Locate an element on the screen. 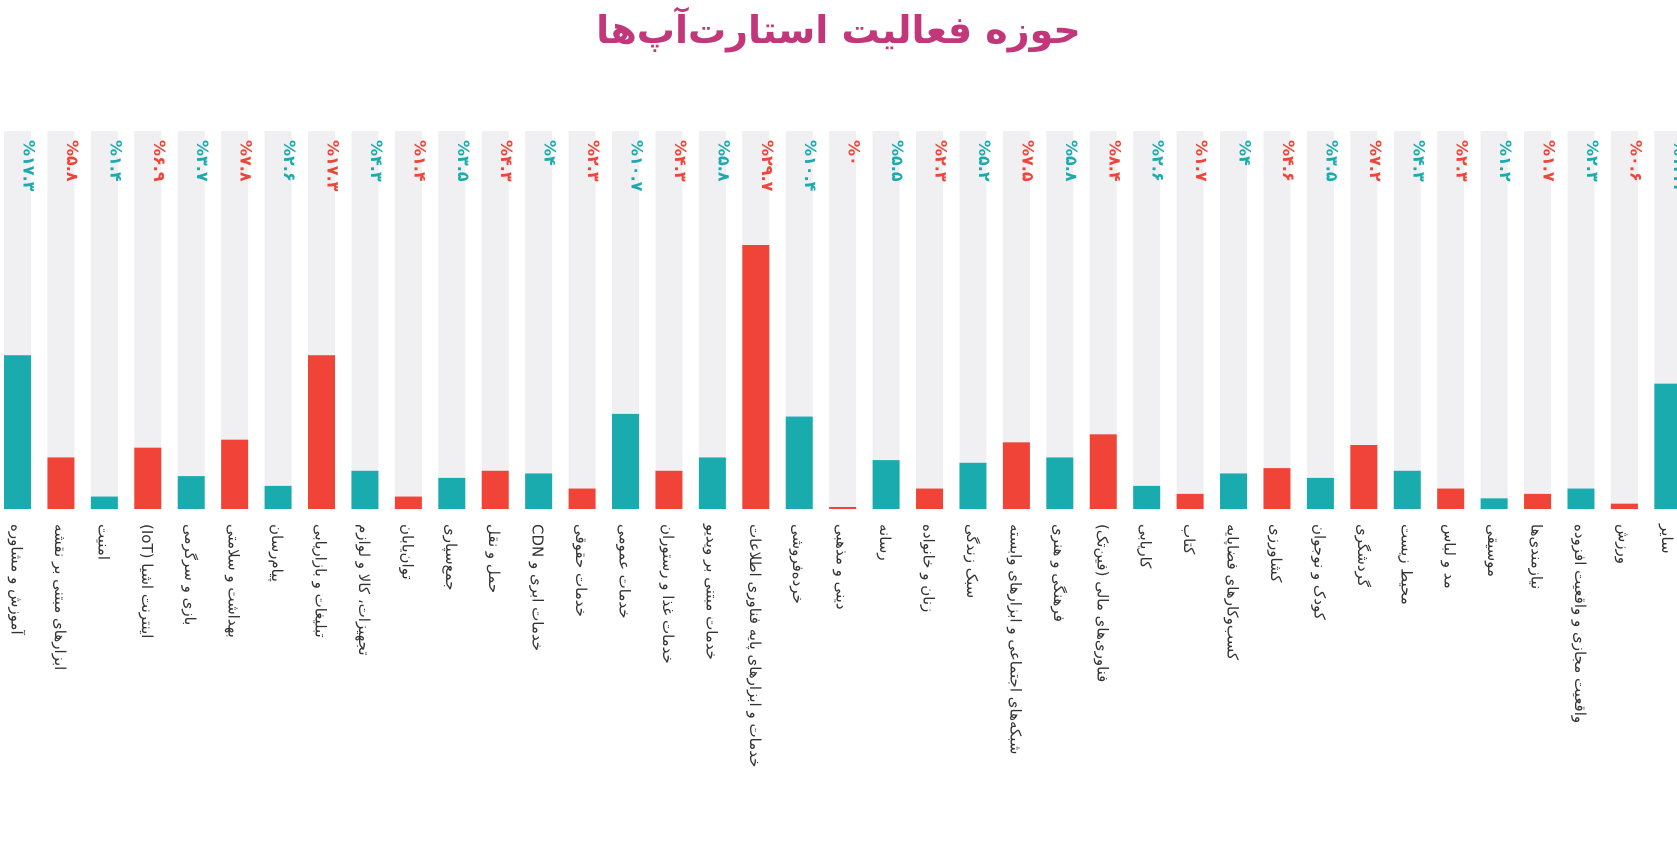 The height and width of the screenshot is (850, 1677). data-label: %۱.۲ is located at coordinates (1505, 161).